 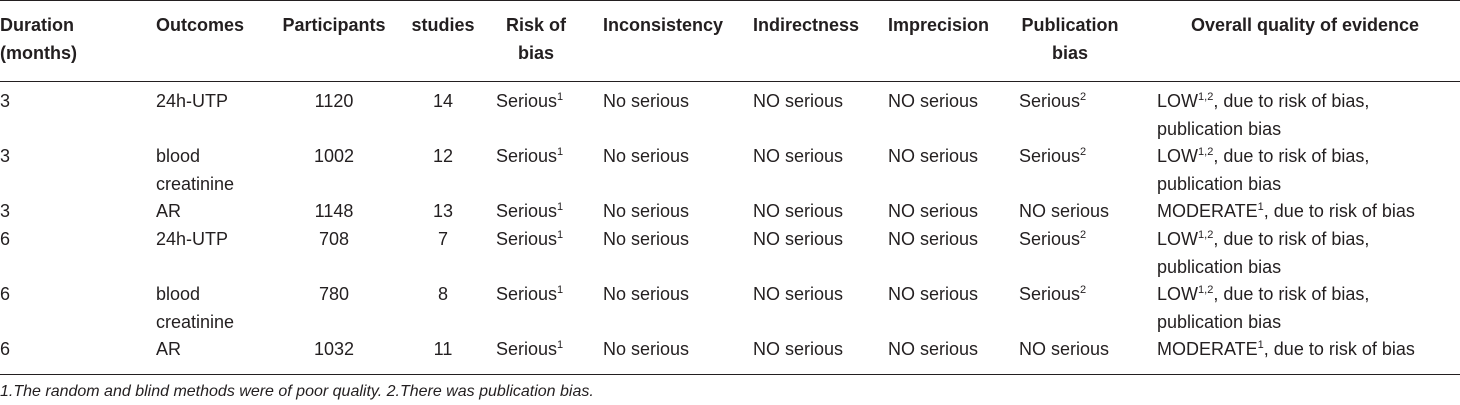 I want to click on overall-quality-line1: MODERATE1, due to risk of bias, so click(x=1286, y=350).